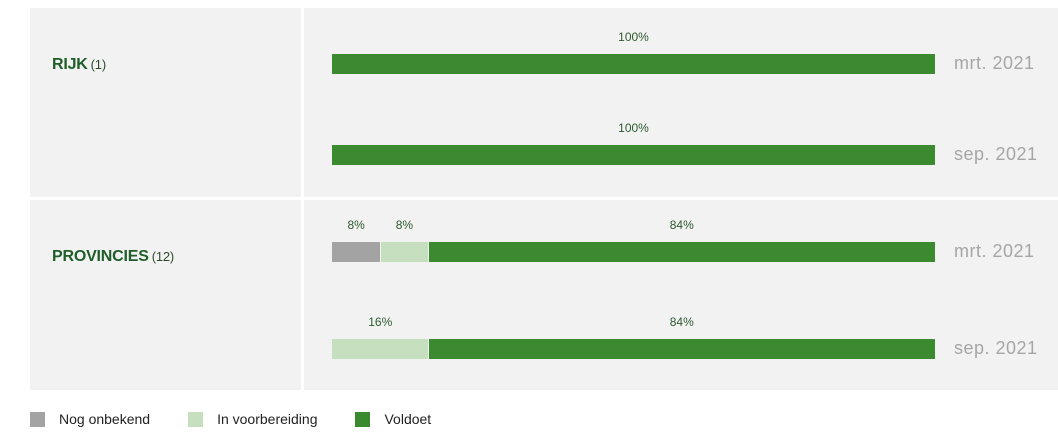 This screenshot has width=1058, height=432. Describe the element at coordinates (105, 419) in the screenshot. I see `legend-label: Nog onbekend` at that location.